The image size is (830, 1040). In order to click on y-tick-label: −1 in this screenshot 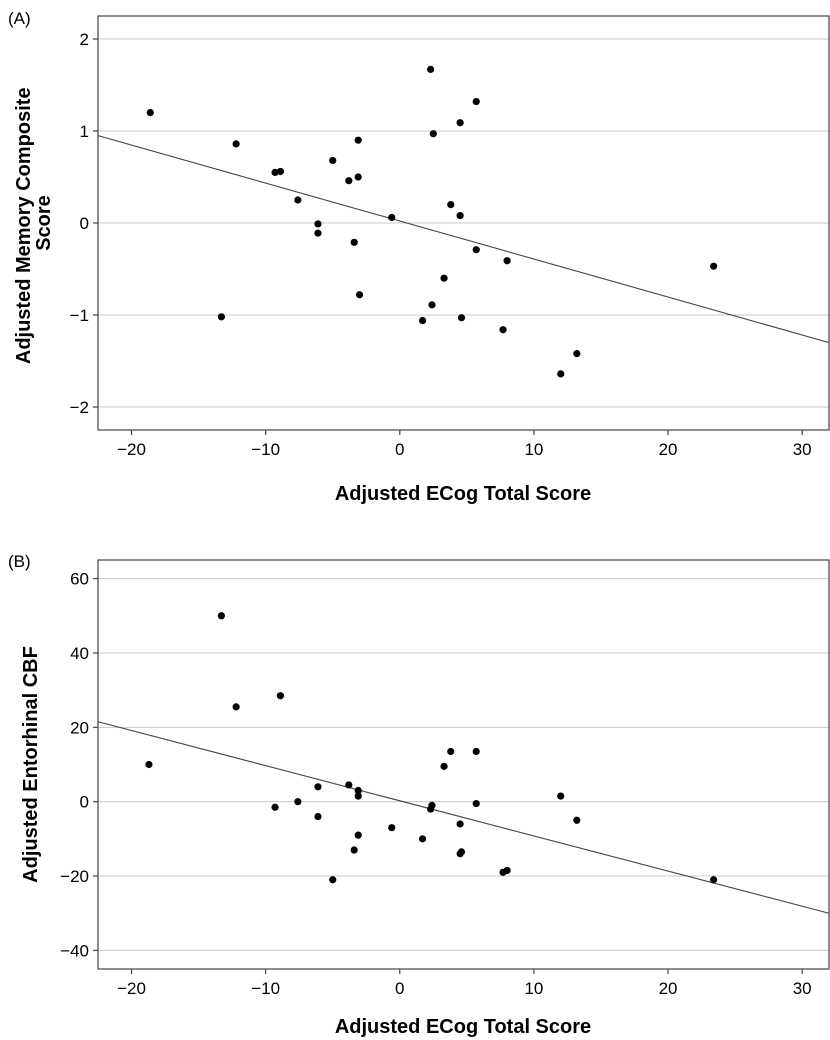, I will do `click(79, 315)`.